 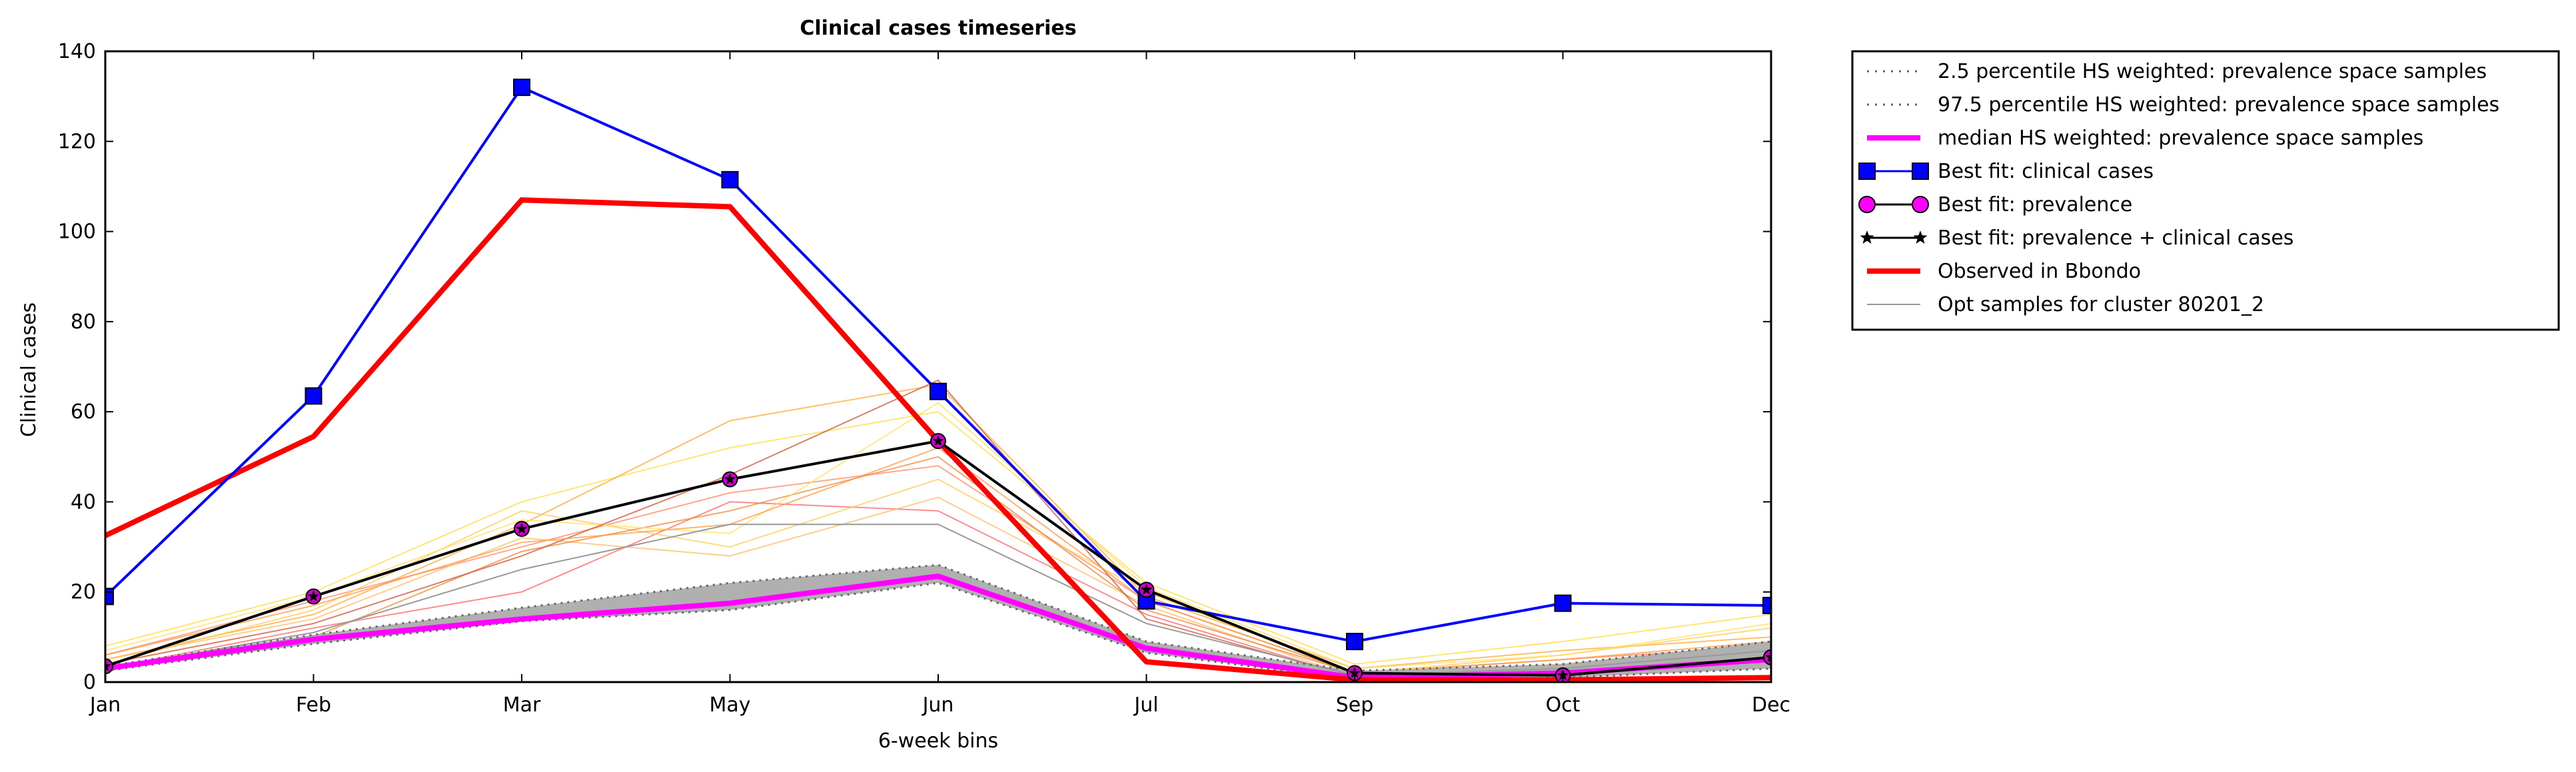 What do you see at coordinates (2035, 204) in the screenshot?
I see `legend-entry-5-label: Best fit: prevalence` at bounding box center [2035, 204].